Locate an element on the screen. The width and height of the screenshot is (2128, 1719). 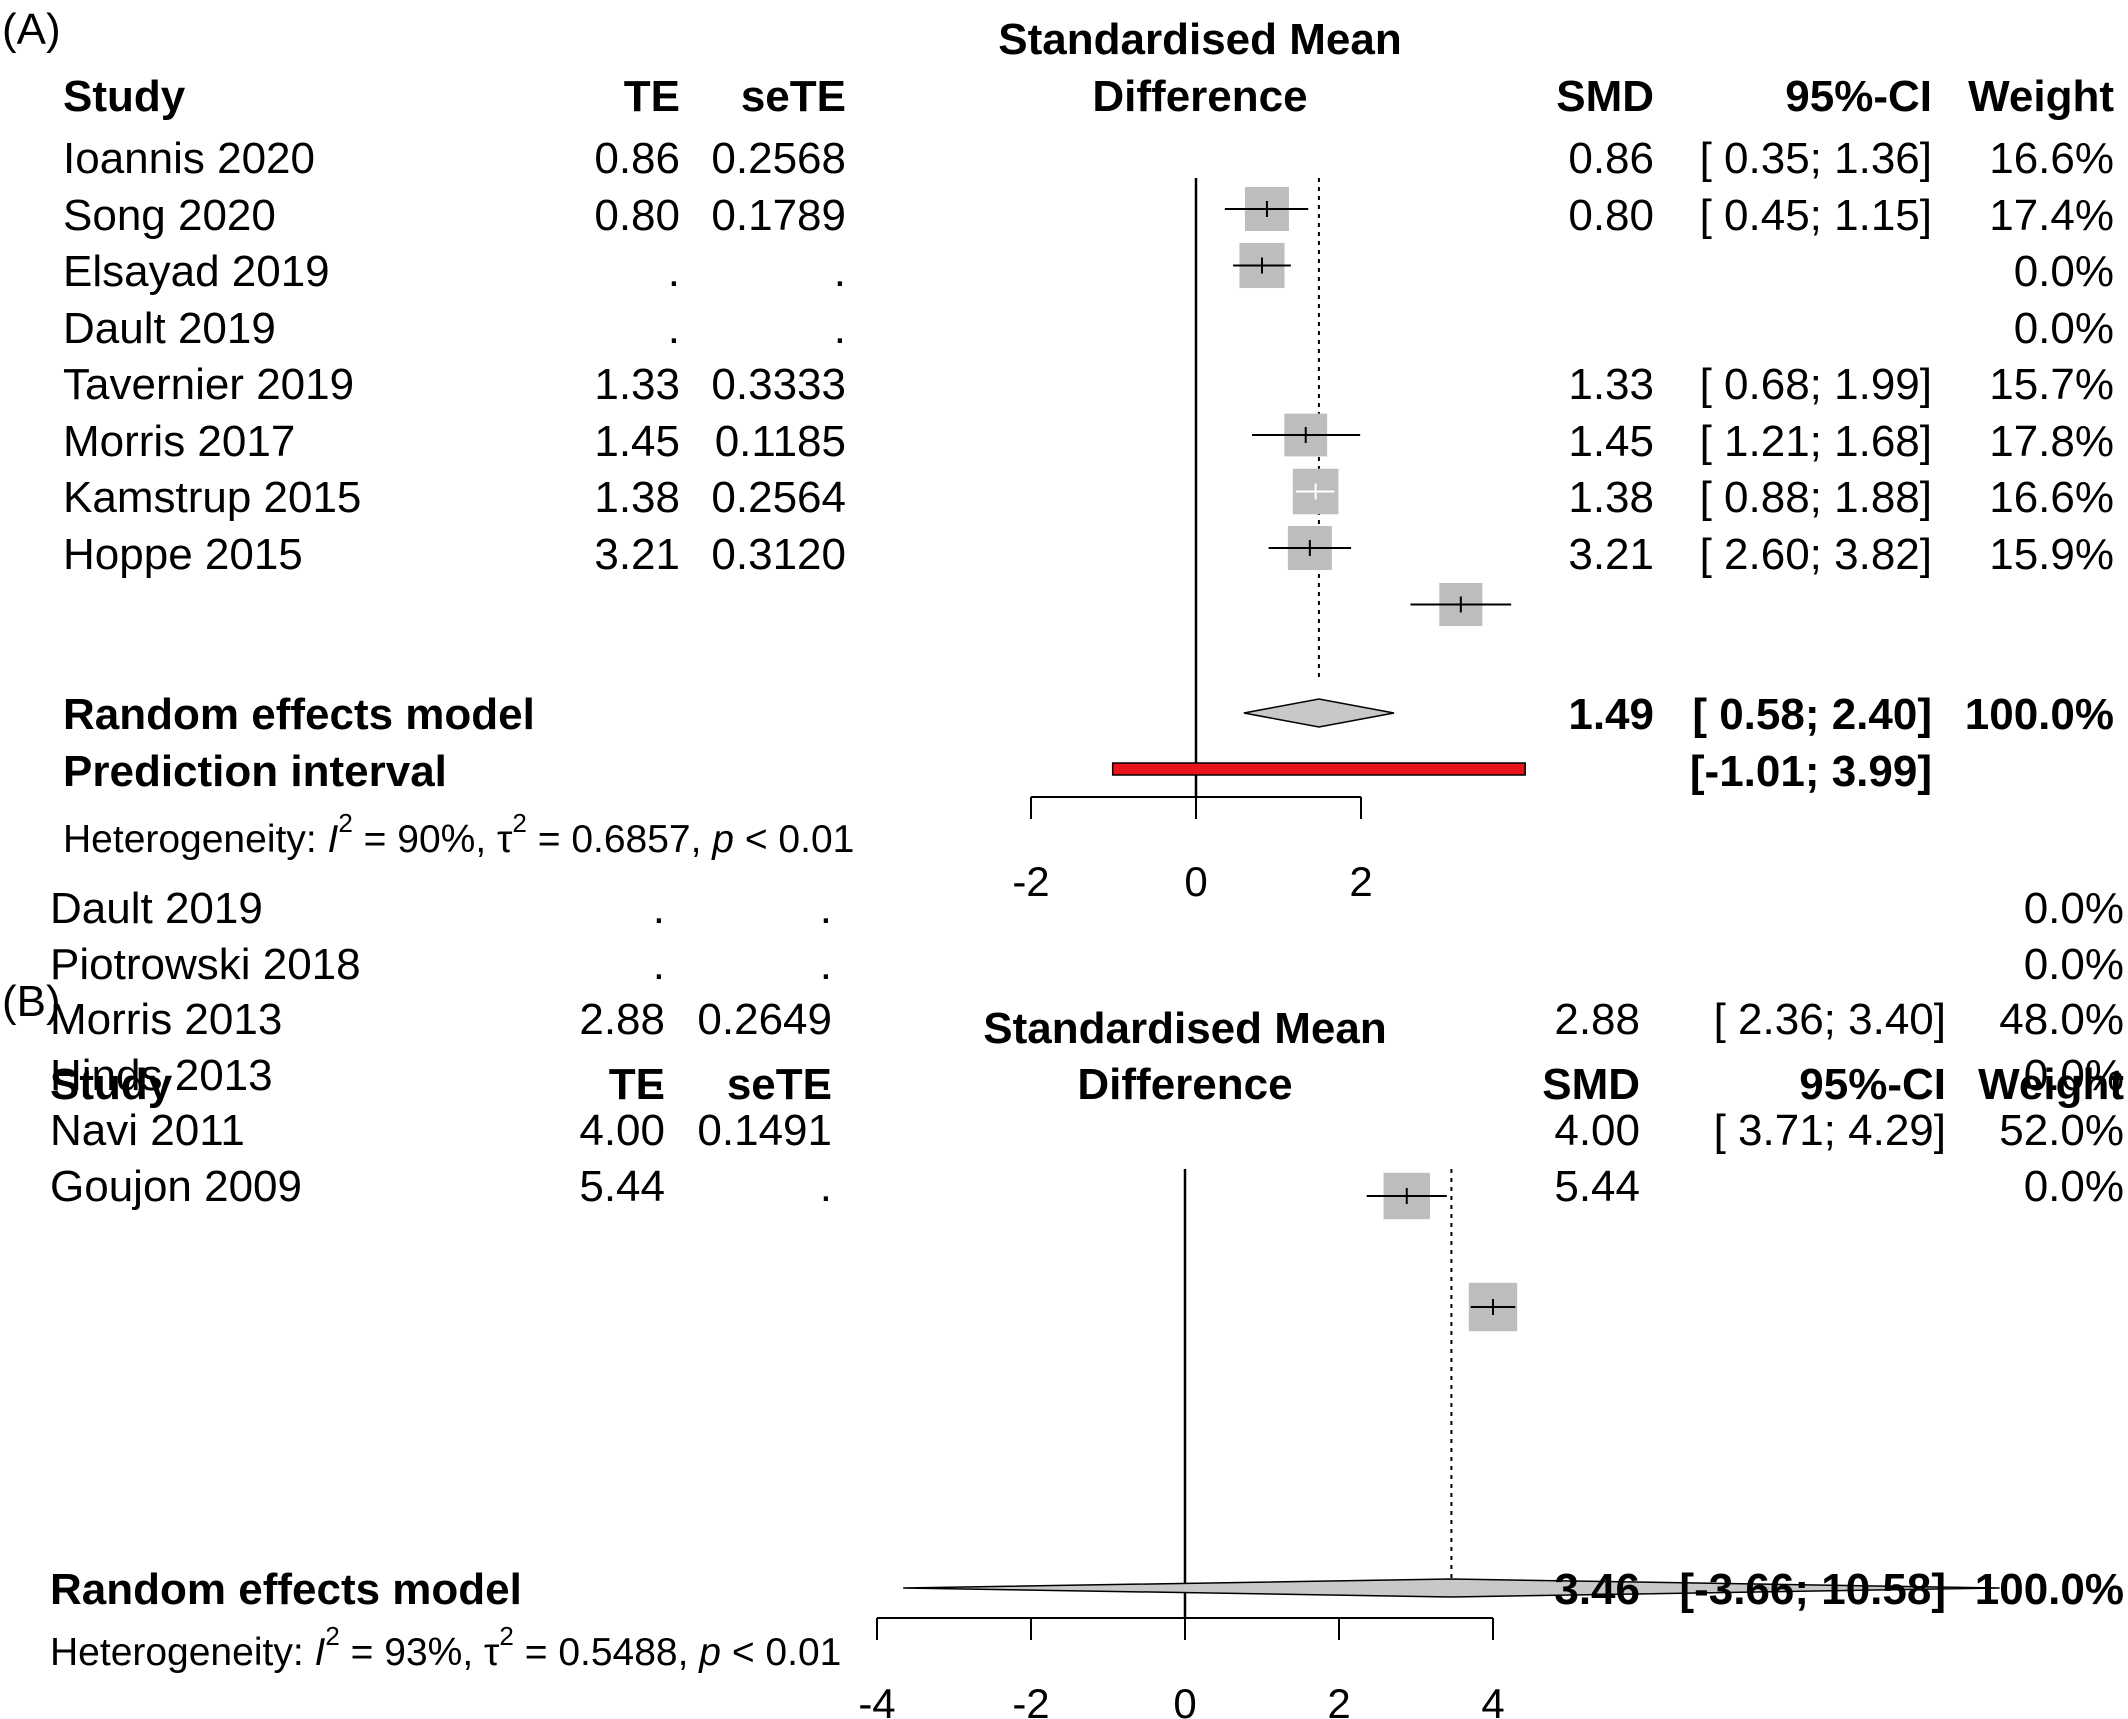
smd-value: 3.21 is located at coordinates (1611, 554).